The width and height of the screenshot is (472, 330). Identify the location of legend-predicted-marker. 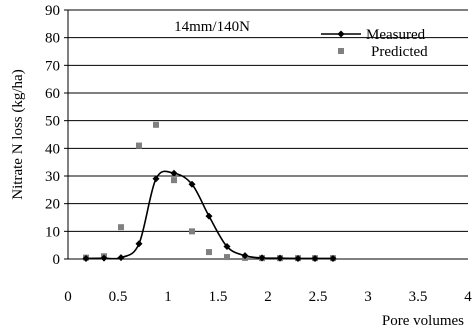
(341, 51).